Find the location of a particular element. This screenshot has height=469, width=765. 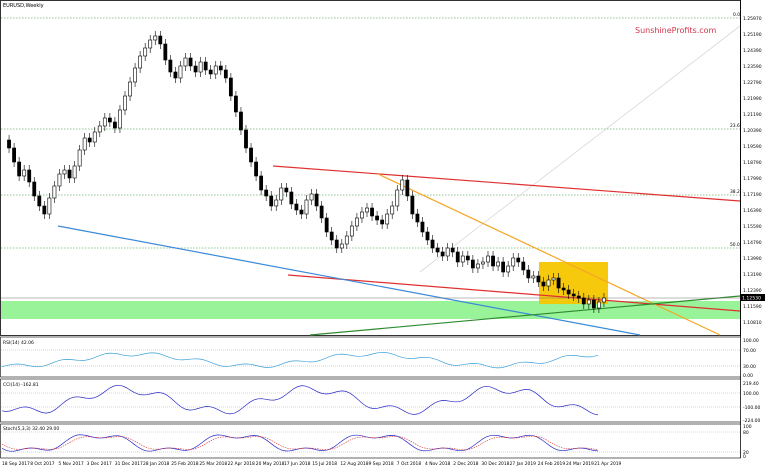

fib-label-0: 0.0 is located at coordinates (736, 15).